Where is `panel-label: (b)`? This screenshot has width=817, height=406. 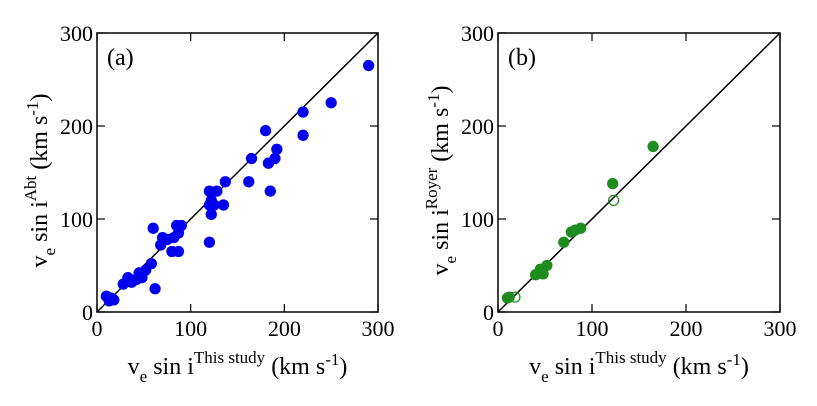
panel-label: (b) is located at coordinates (522, 58).